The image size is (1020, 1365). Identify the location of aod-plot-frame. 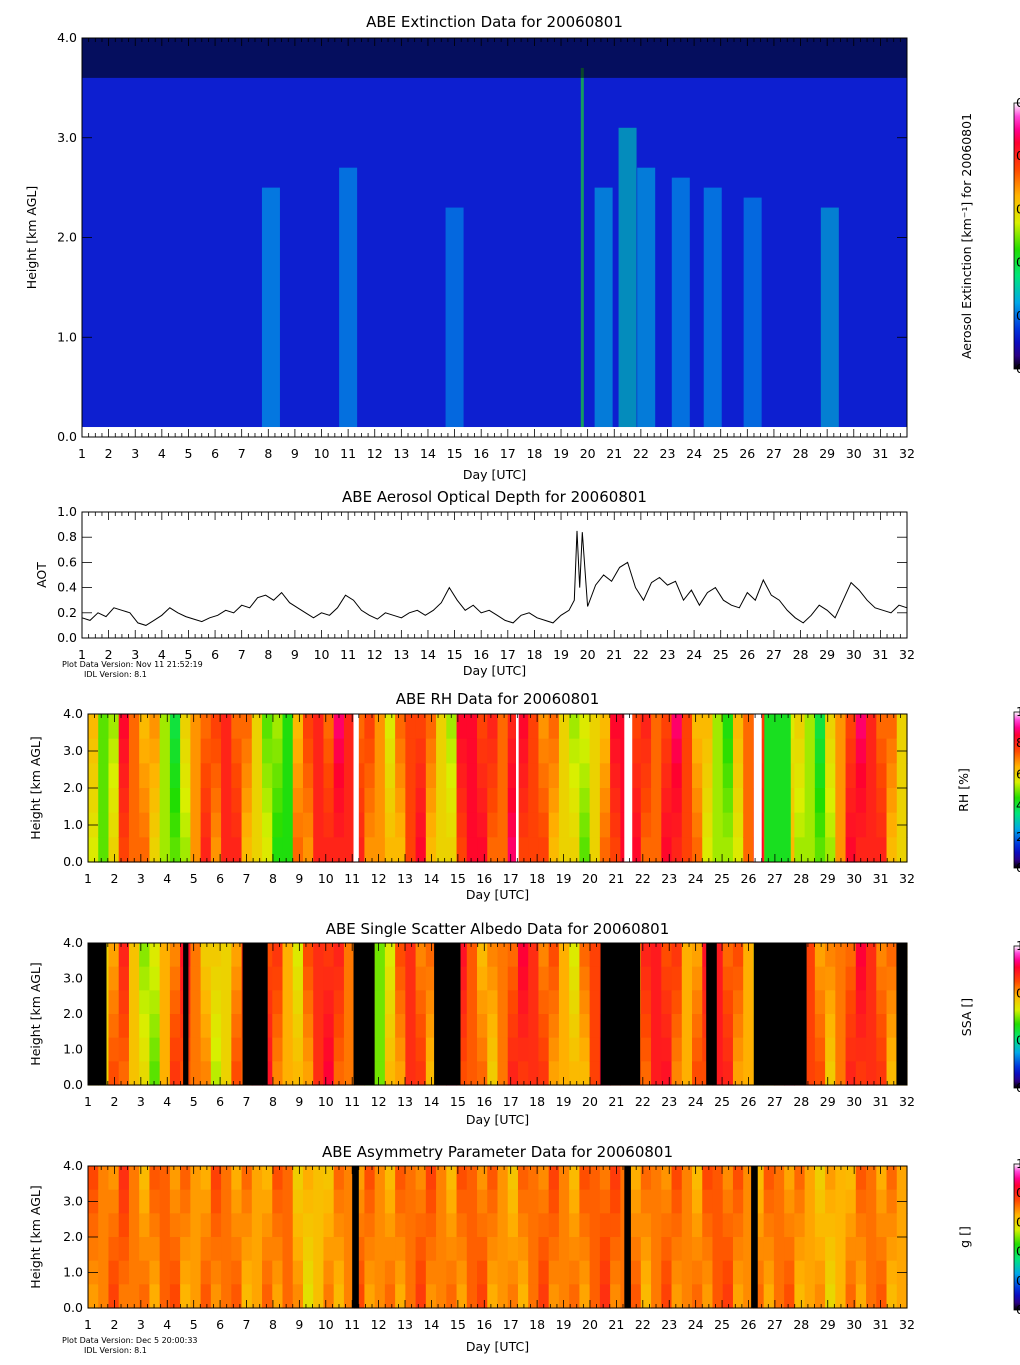
(494, 575).